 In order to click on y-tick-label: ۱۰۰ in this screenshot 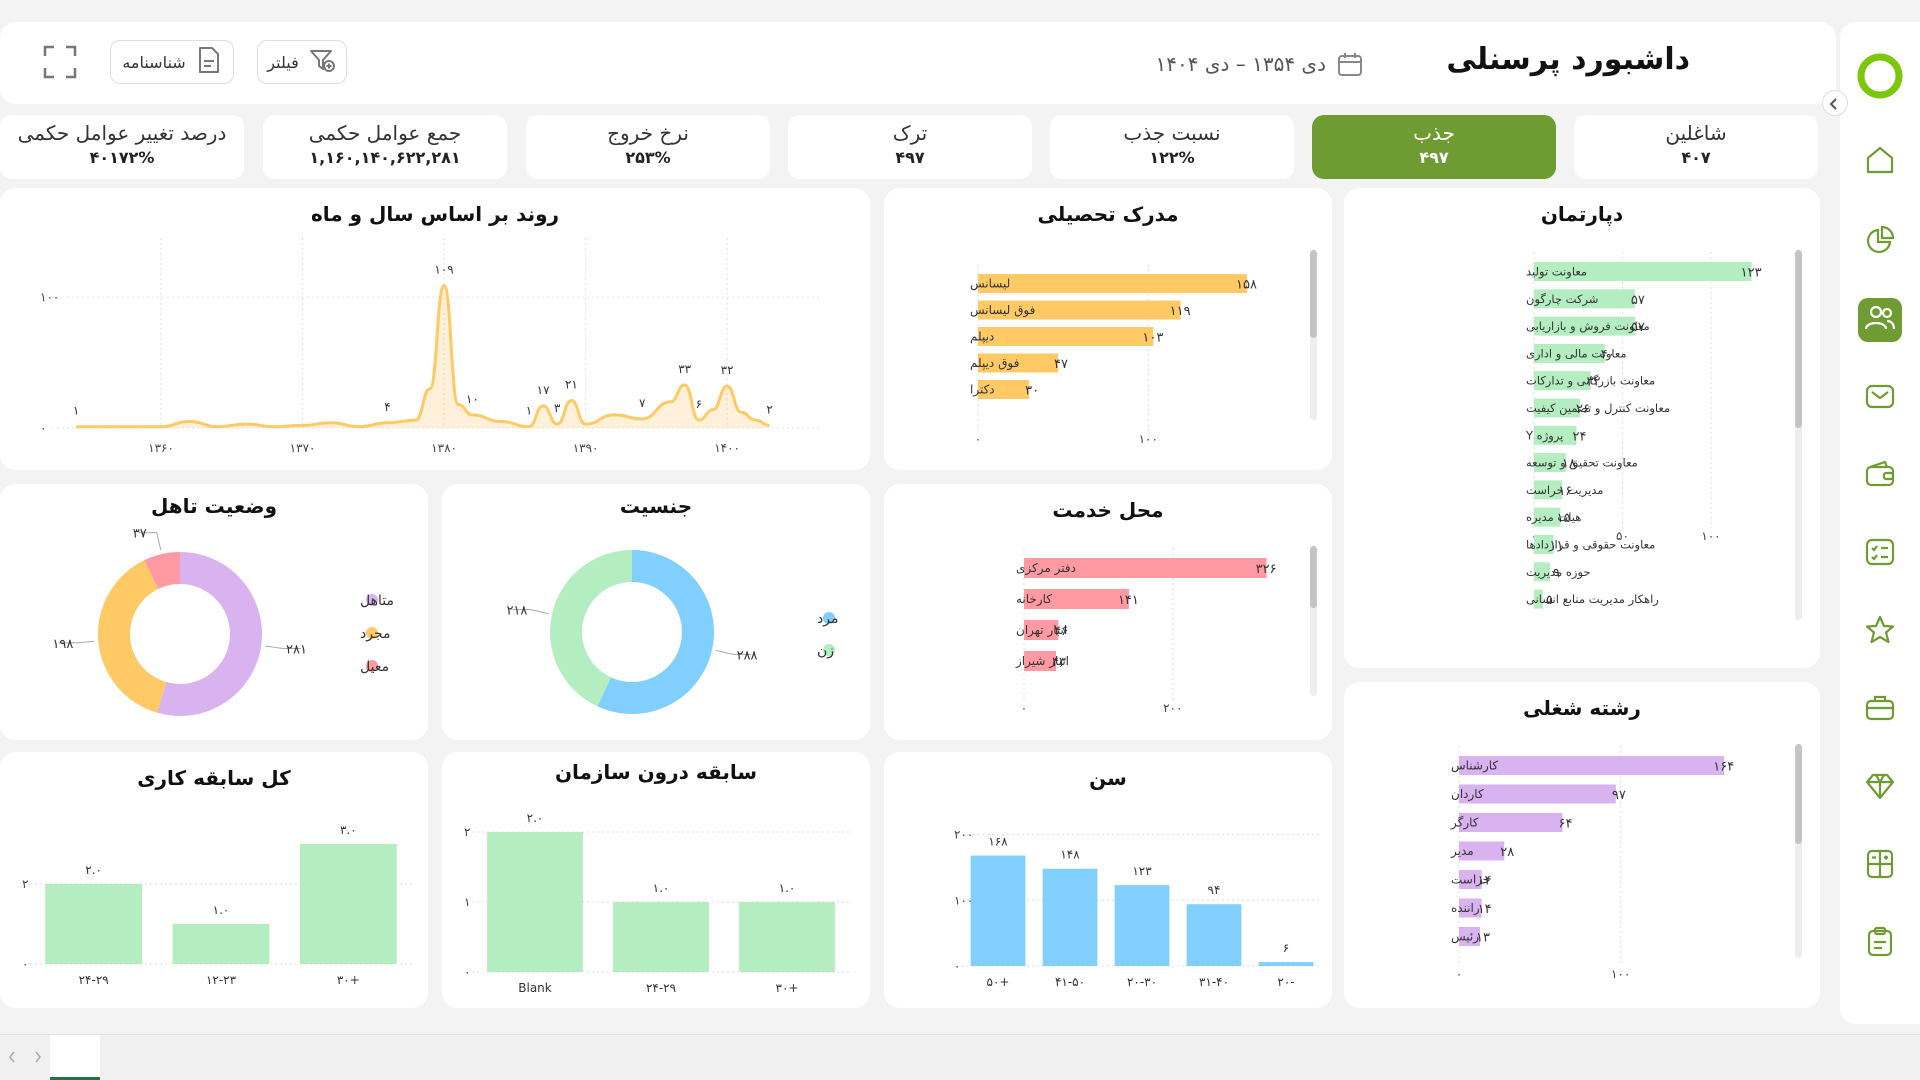, I will do `click(963, 900)`.